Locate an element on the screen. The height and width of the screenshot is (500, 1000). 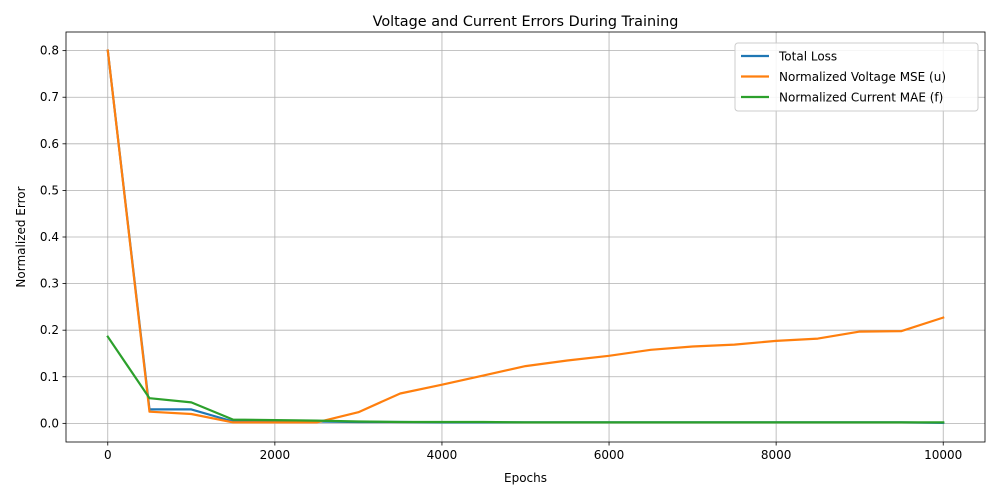
x-tick-label: 4000 is located at coordinates (442, 455).